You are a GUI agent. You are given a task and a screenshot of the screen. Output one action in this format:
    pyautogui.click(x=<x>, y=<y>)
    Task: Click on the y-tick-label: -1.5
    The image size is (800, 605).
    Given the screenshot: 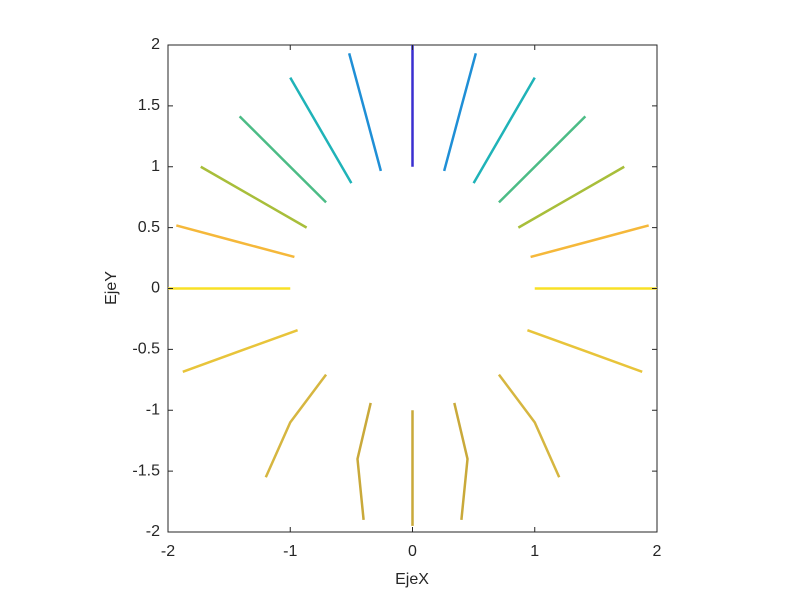 What is the action you would take?
    pyautogui.click(x=146, y=470)
    